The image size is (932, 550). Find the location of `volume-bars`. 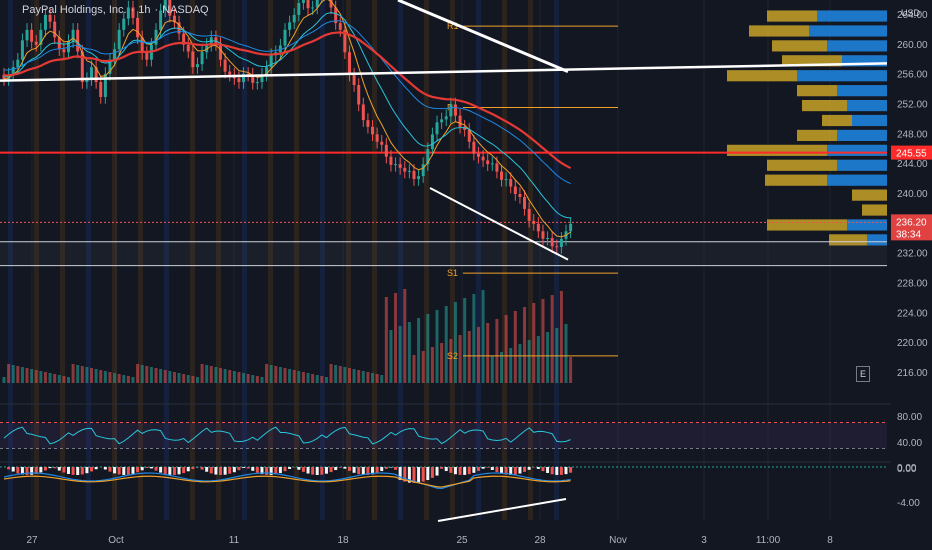

volume-bars is located at coordinates (287, 336).